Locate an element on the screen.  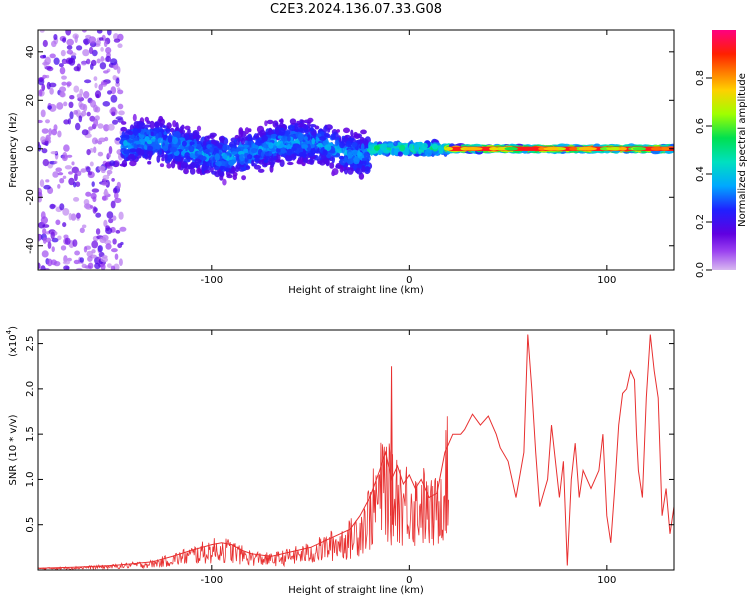
y-tick-label: 0.5 is located at coordinates (30, 525).